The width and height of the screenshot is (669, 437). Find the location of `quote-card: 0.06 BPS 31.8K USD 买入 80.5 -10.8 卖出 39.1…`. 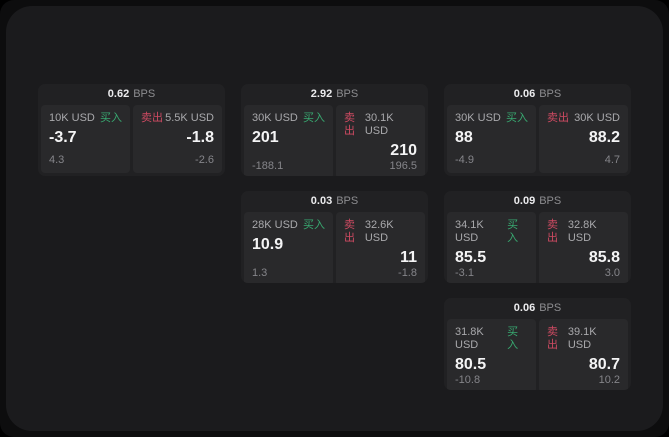

quote-card: 0.06 BPS 31.8K USD 买入 80.5 -10.8 卖出 39.1… is located at coordinates (537, 344).